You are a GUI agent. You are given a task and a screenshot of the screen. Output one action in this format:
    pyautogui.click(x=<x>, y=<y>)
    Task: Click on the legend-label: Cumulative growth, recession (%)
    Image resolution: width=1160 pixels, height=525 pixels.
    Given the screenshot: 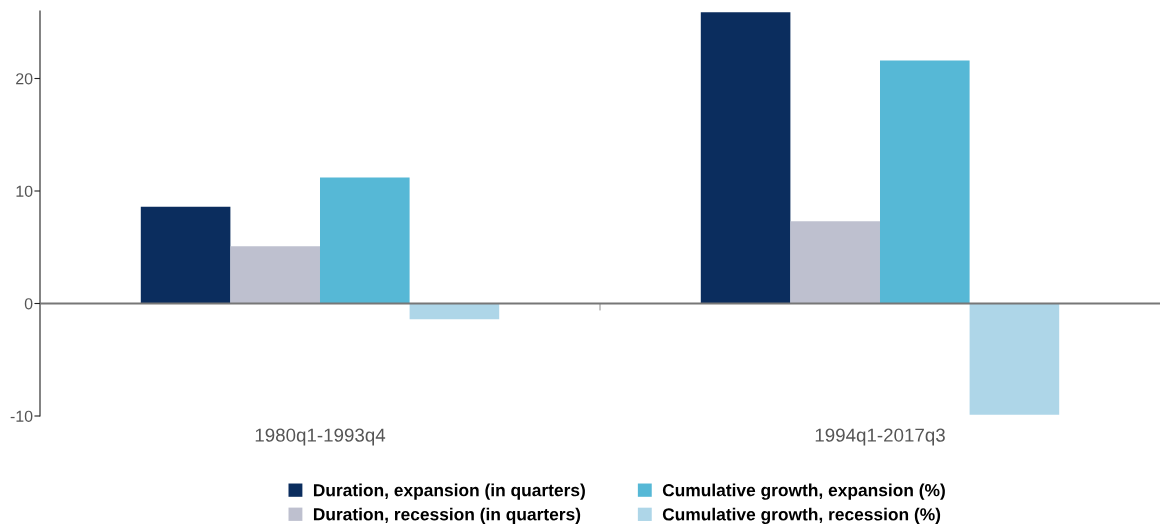 What is the action you would take?
    pyautogui.click(x=801, y=516)
    